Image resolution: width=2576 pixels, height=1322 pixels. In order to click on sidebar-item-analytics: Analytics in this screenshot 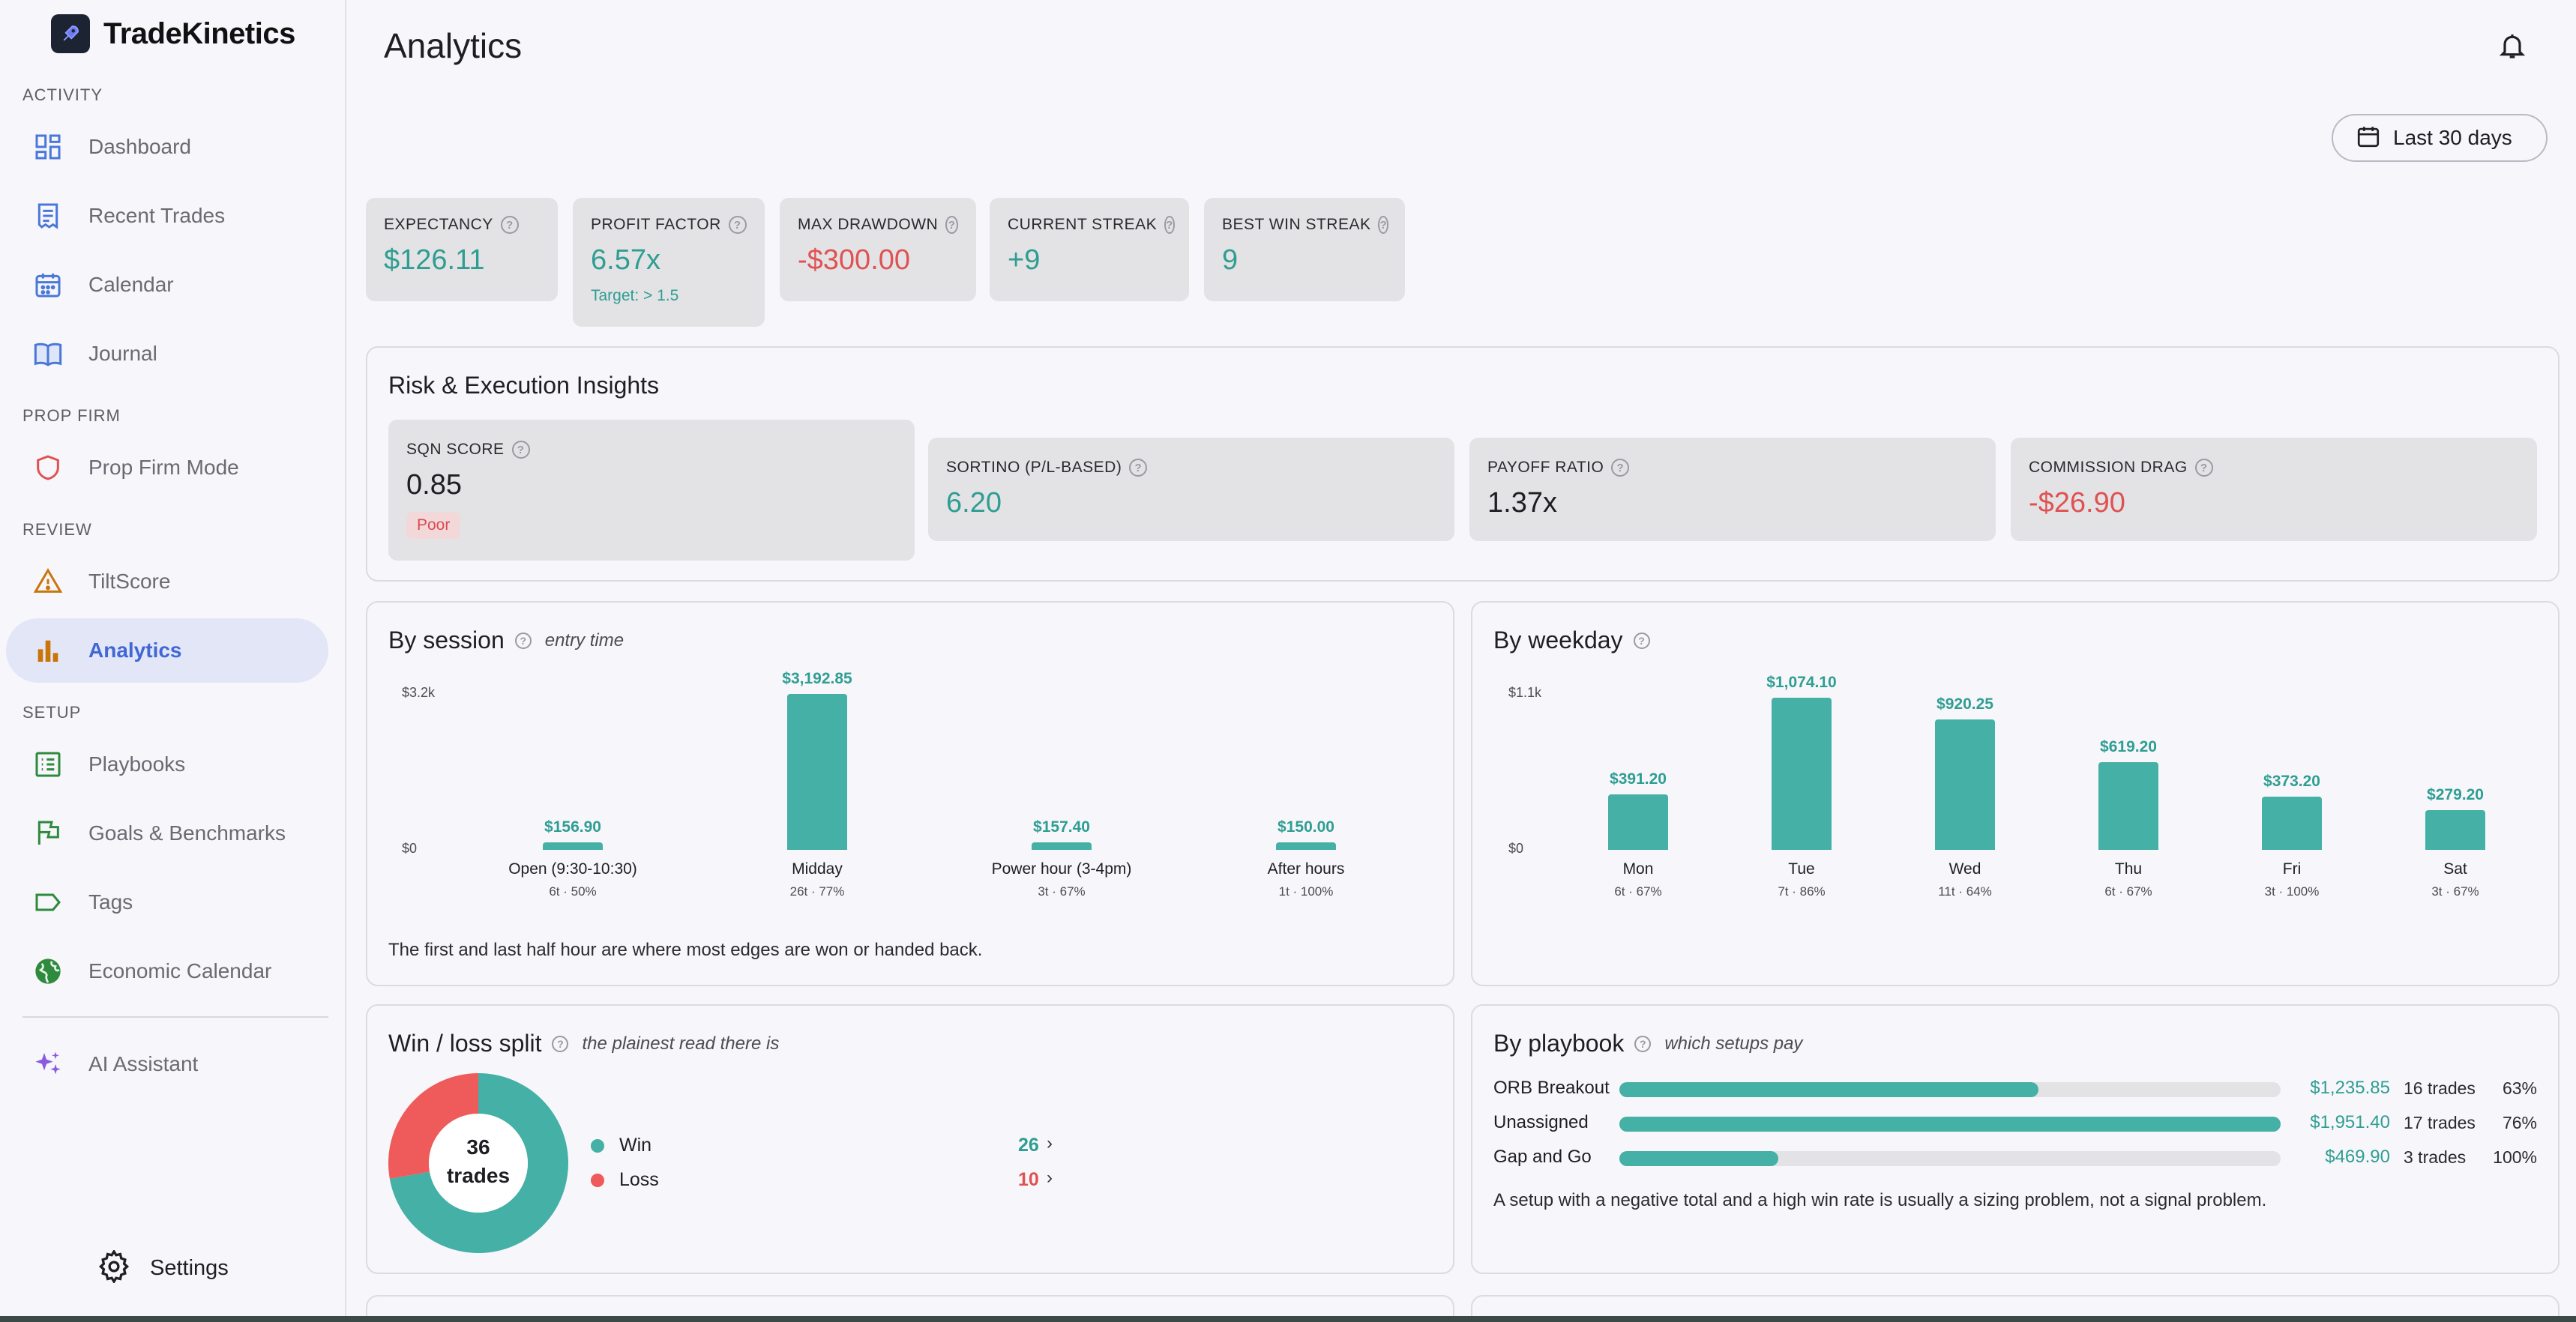, I will do `click(167, 650)`.